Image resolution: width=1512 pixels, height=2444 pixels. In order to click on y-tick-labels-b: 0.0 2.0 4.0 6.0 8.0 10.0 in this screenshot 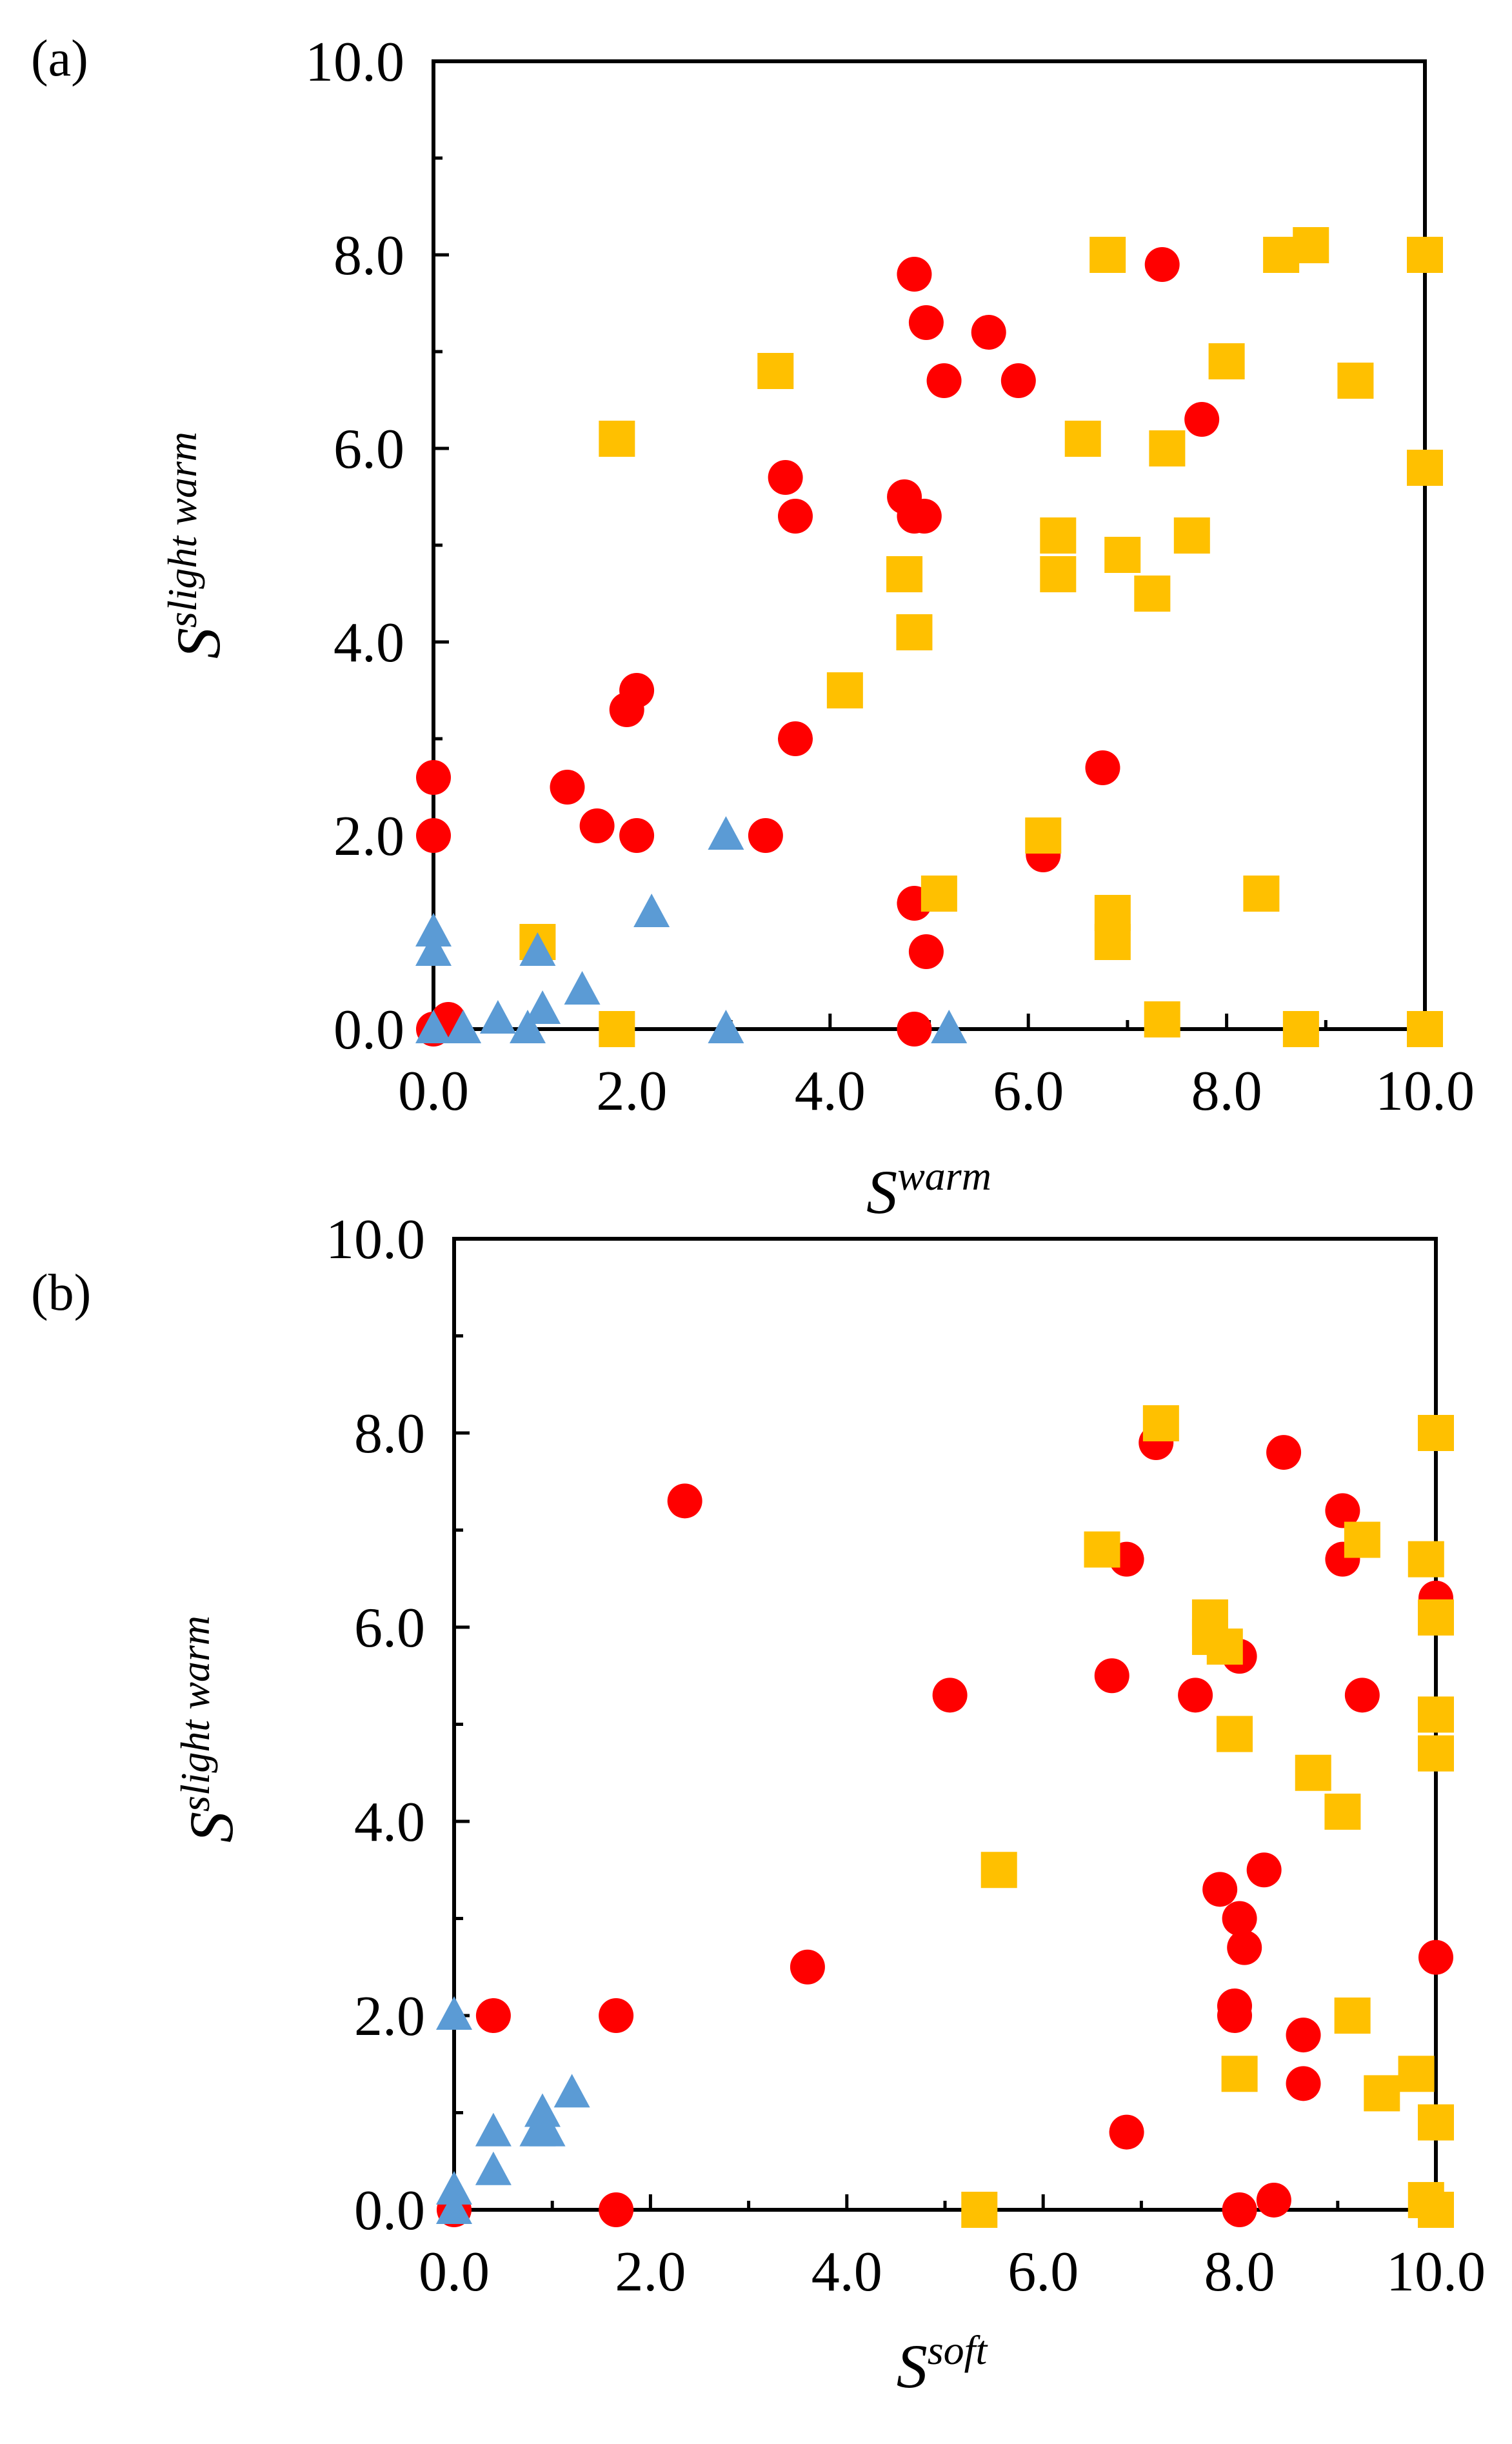, I will do `click(376, 1725)`.